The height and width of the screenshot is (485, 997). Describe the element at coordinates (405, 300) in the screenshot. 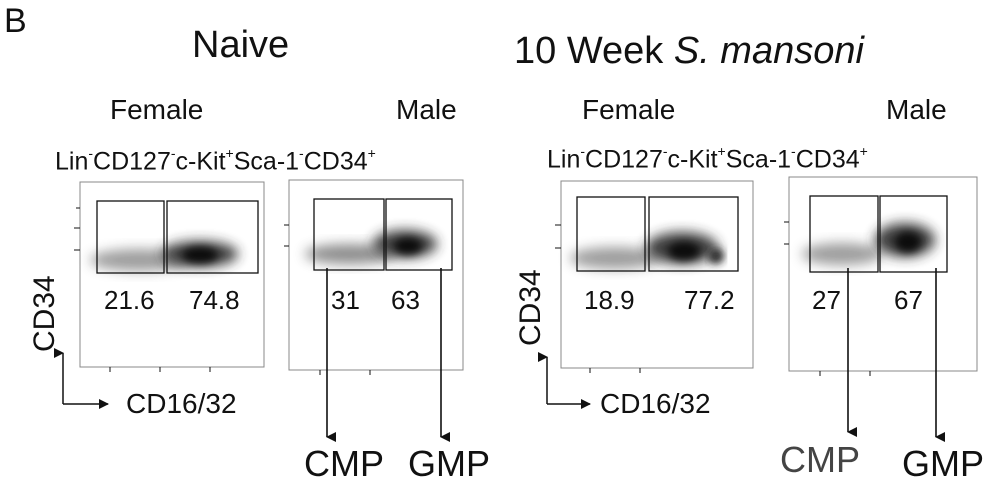

I see `gate-percent-naive-male-right: 63` at that location.